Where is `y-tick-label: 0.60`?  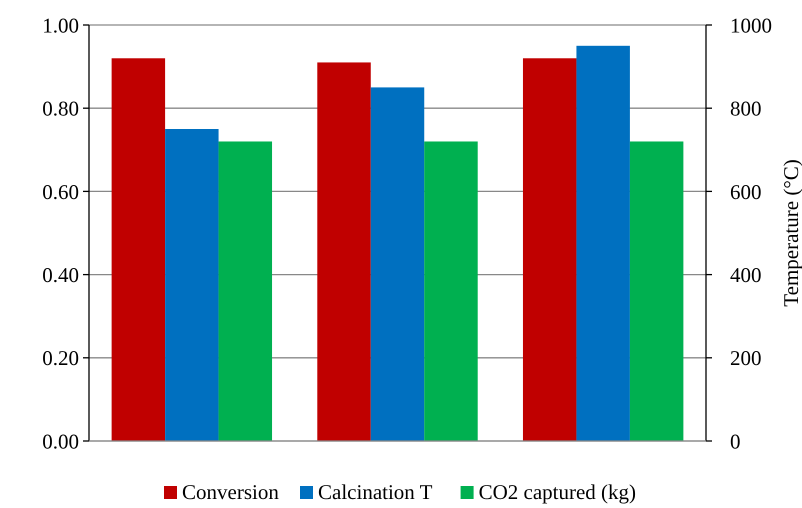
y-tick-label: 0.60 is located at coordinates (60, 192).